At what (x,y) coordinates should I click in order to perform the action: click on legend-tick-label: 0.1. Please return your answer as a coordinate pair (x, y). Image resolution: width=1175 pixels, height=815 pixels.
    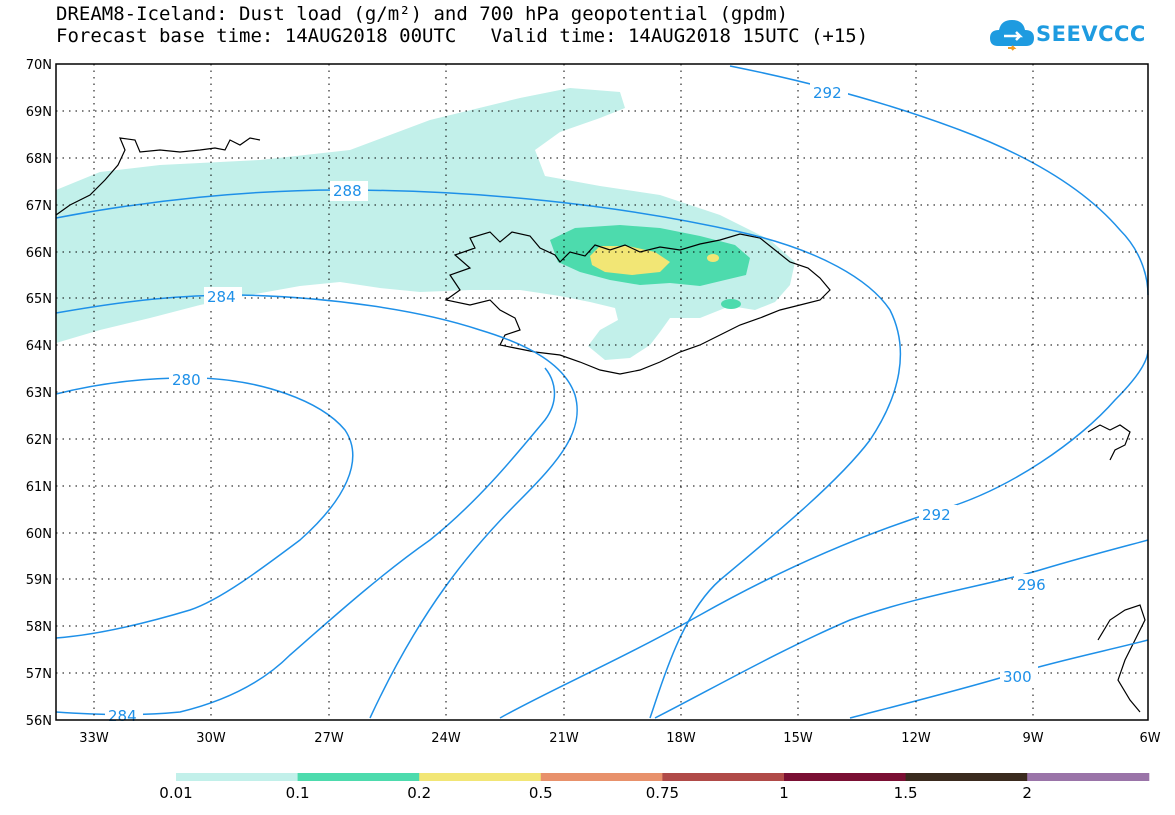
    Looking at the image, I should click on (297, 793).